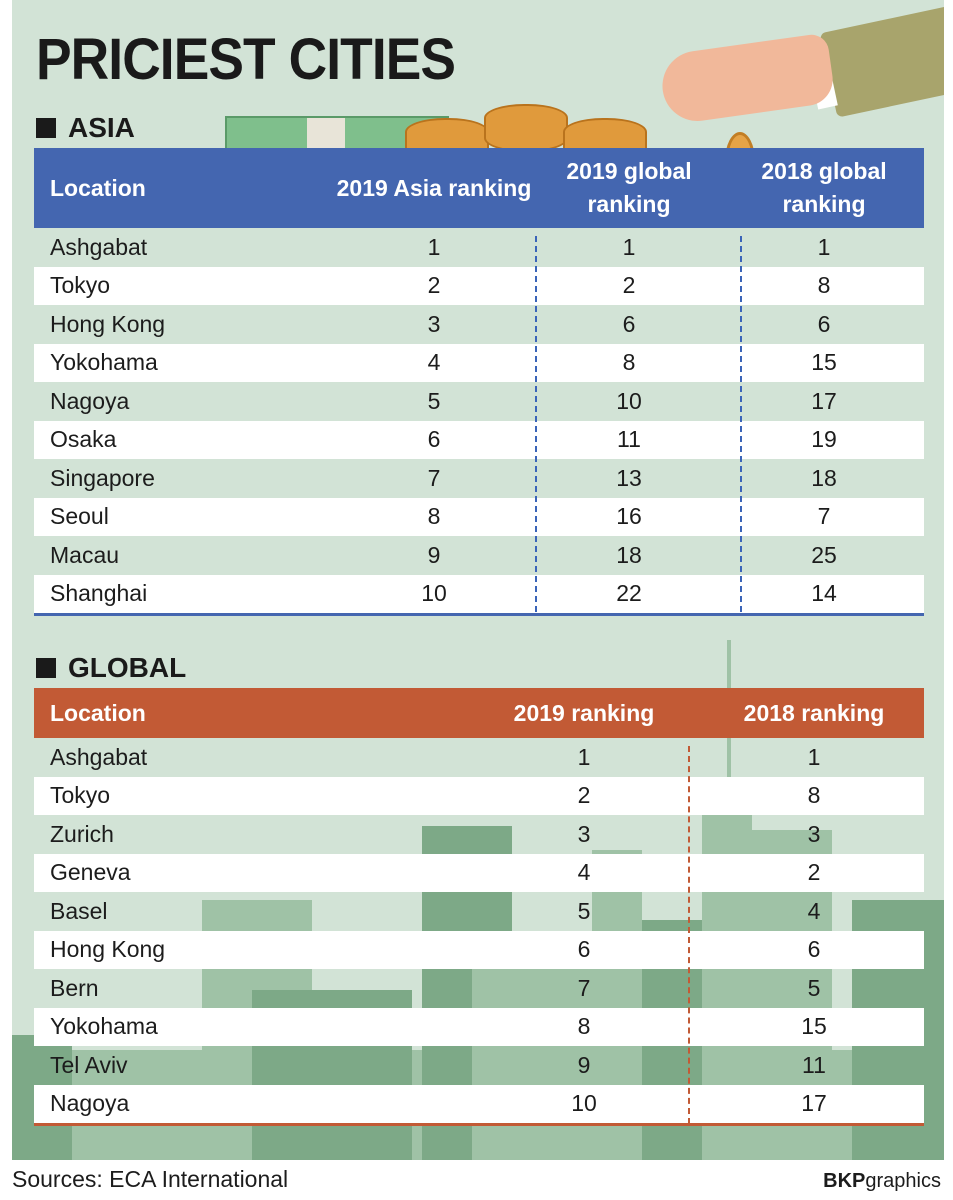 The width and height of the screenshot is (953, 1200). I want to click on table-row: Singapore 7 13 18, so click(479, 478).